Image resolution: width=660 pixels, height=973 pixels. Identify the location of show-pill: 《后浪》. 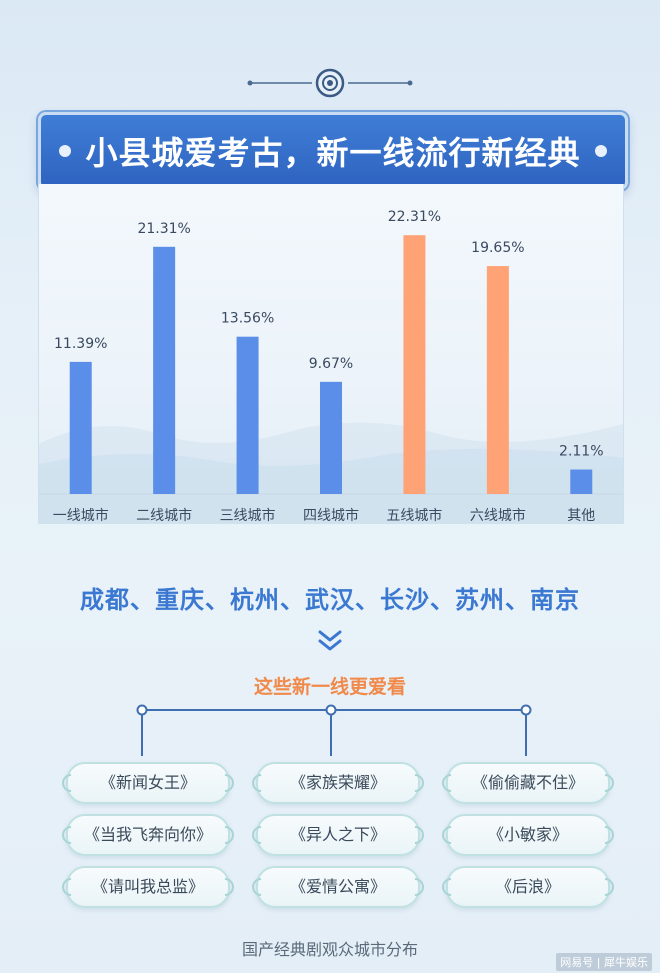
(528, 887).